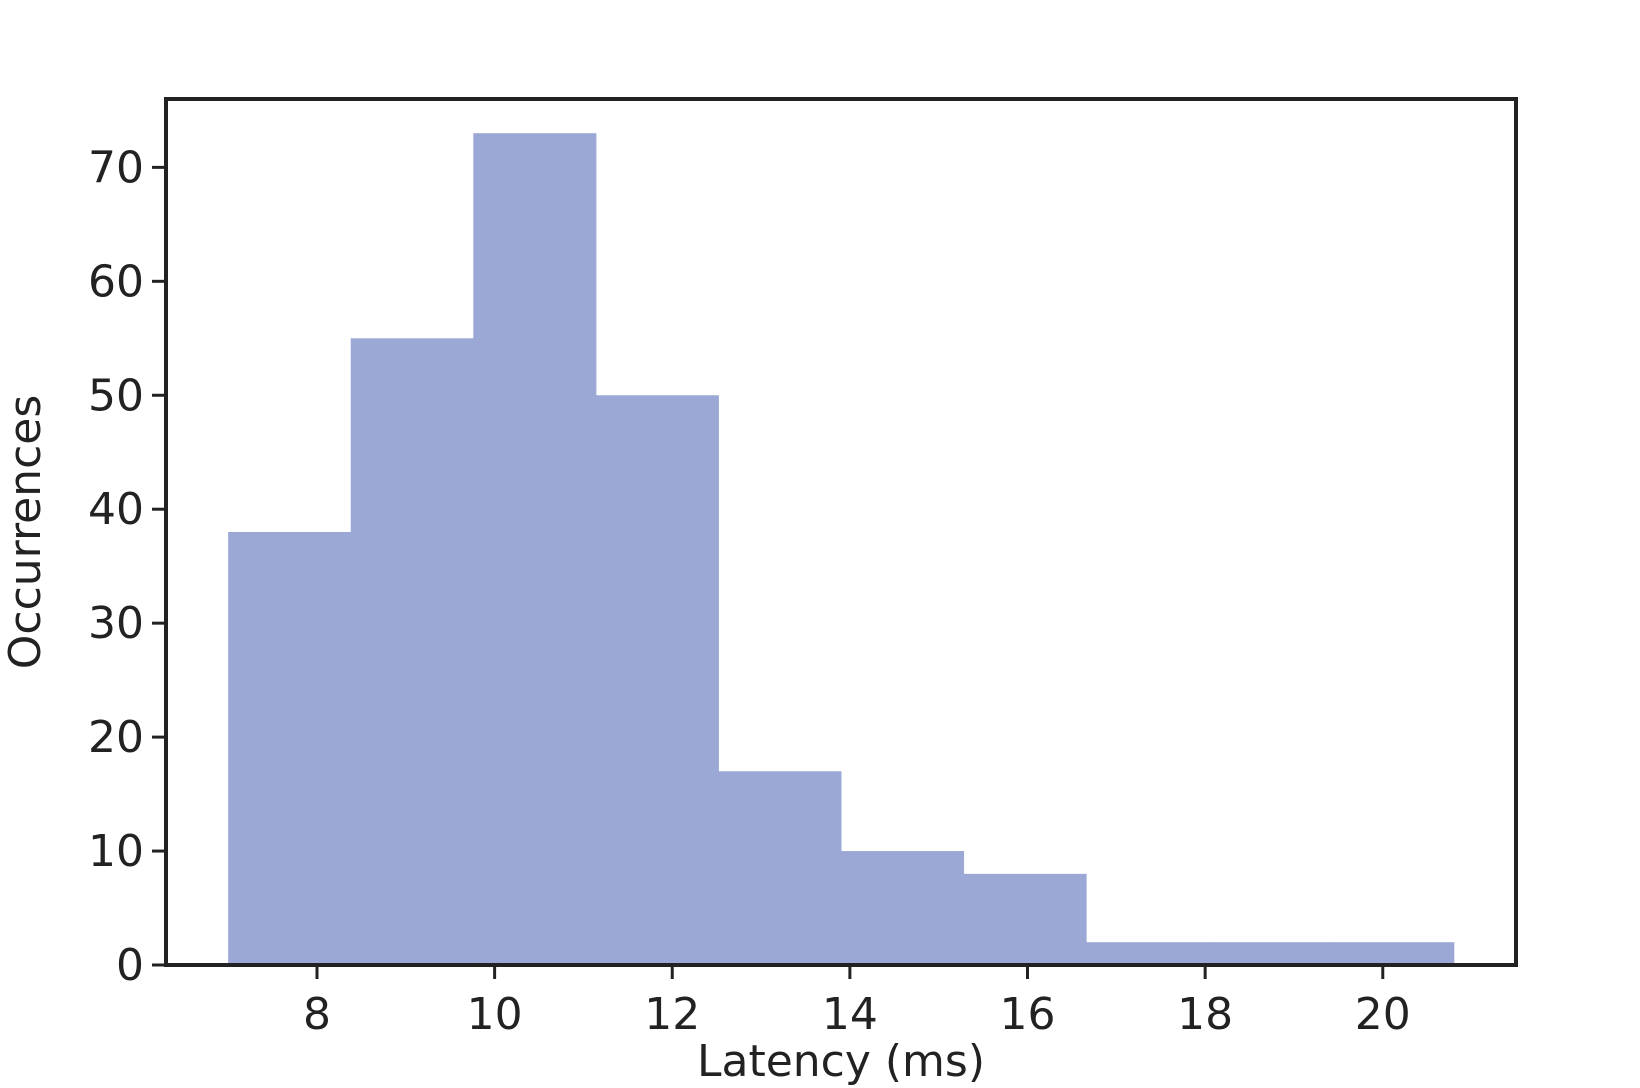 The image size is (1640, 1088). I want to click on x-axis-ticks: 8 10 12 14 16 18 20, so click(857, 1002).